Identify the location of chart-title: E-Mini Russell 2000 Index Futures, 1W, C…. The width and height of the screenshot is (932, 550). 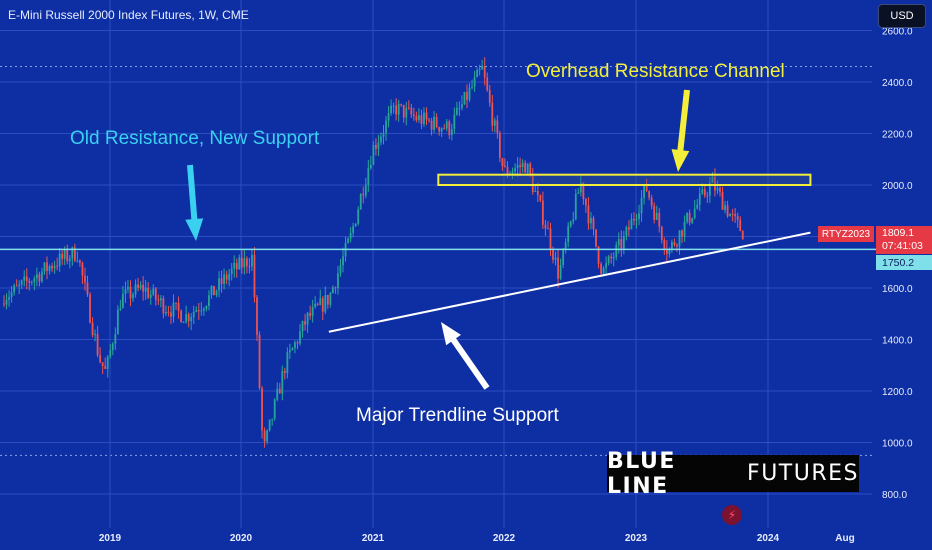
(128, 15).